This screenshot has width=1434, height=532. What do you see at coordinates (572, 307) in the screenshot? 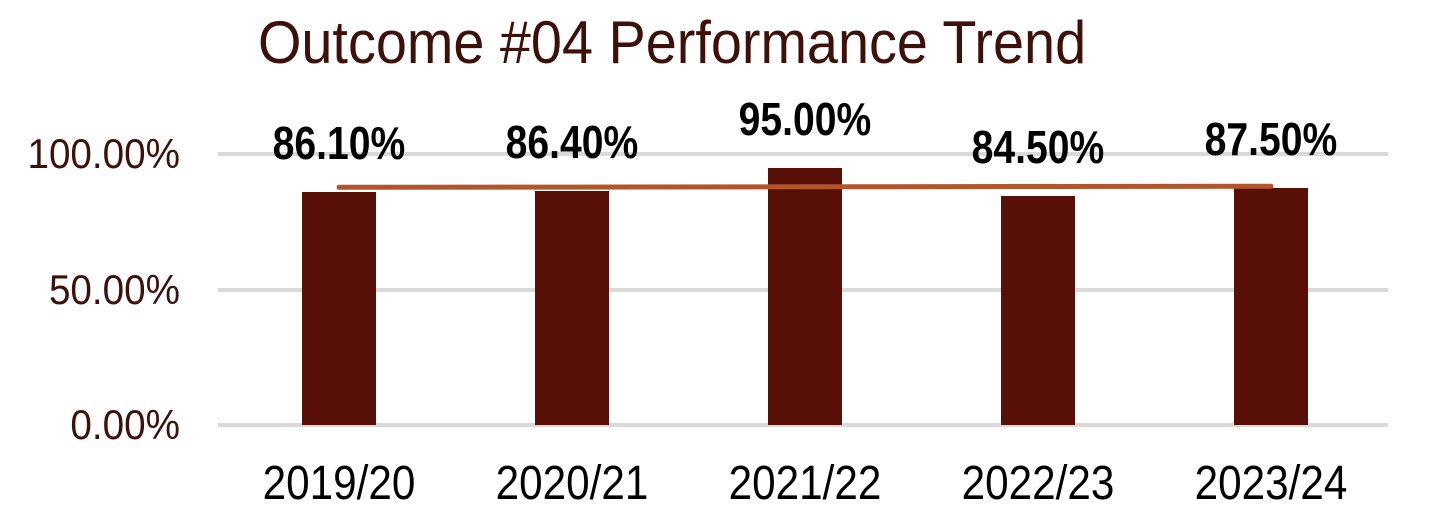
I see `bar-2020/21` at bounding box center [572, 307].